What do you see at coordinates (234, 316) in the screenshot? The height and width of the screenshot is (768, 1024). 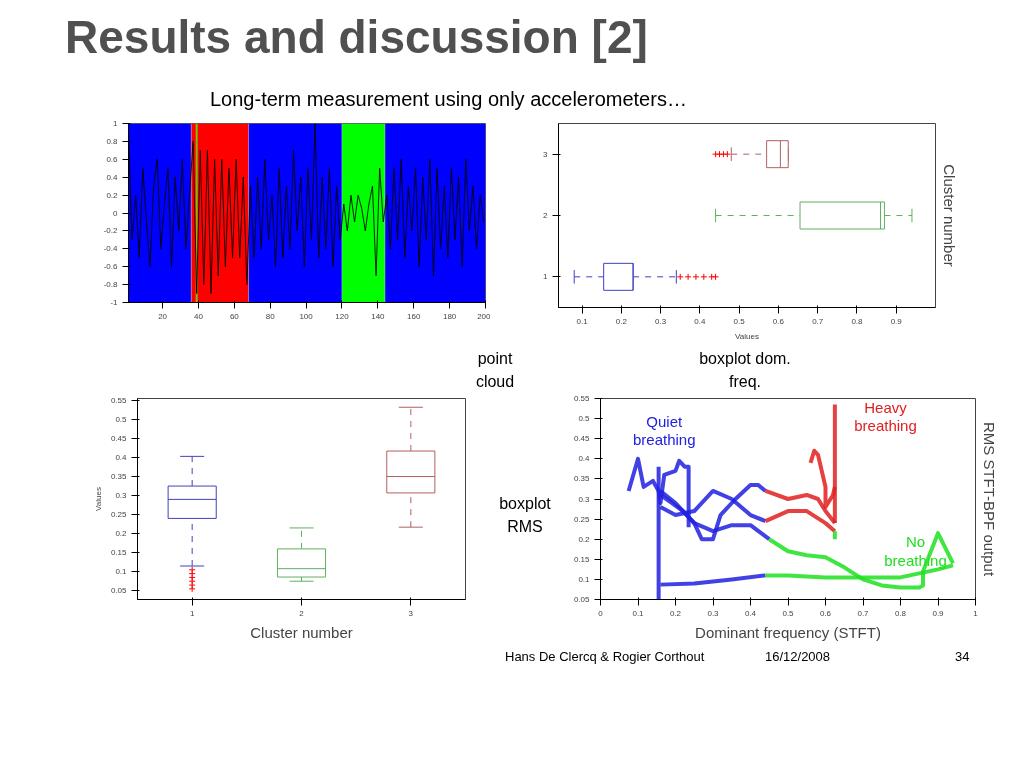 I see `x-tick-label: 60` at bounding box center [234, 316].